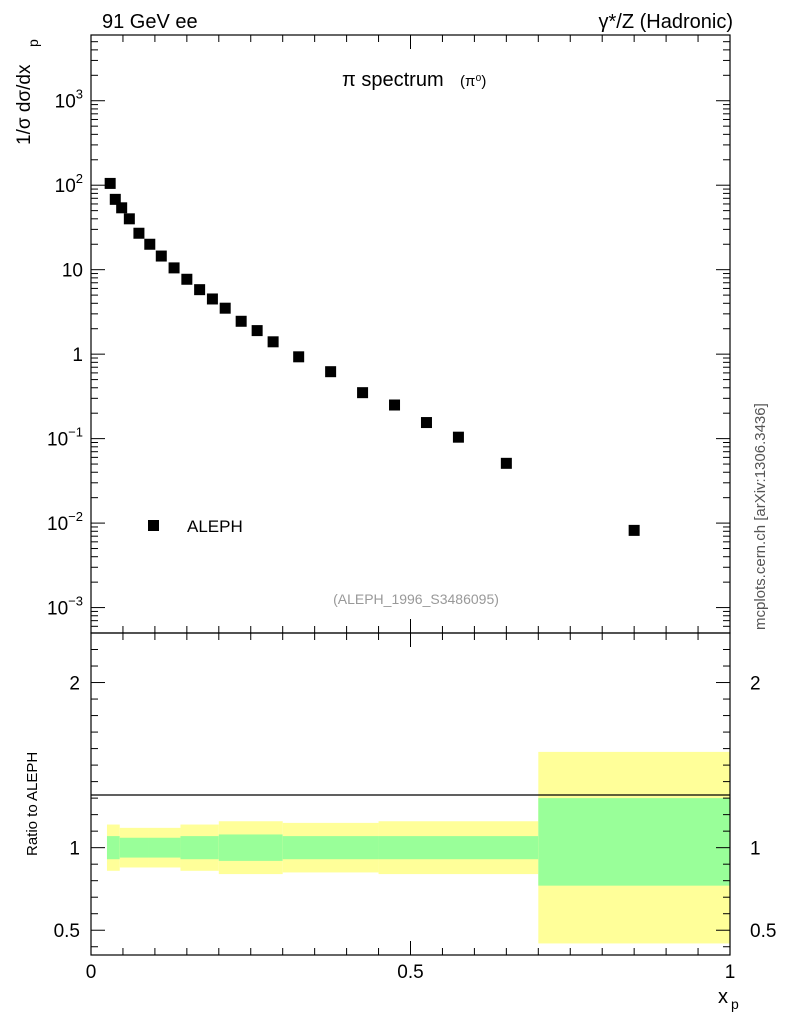 The height and width of the screenshot is (1024, 786). Describe the element at coordinates (735, 1004) in the screenshot. I see `ratio-xlabel-sub: p` at that location.